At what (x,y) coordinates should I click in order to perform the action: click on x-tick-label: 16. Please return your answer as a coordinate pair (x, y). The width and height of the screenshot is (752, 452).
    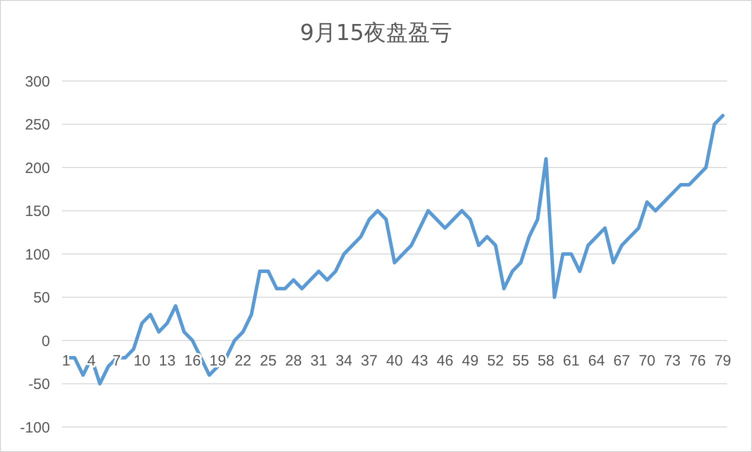
    Looking at the image, I should click on (192, 361).